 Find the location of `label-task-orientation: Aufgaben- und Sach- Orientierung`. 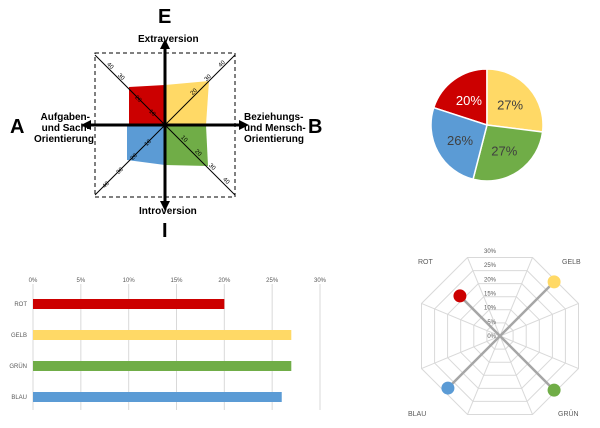

label-task-orientation: Aufgaben- und Sach- Orientierung is located at coordinates (64, 128).